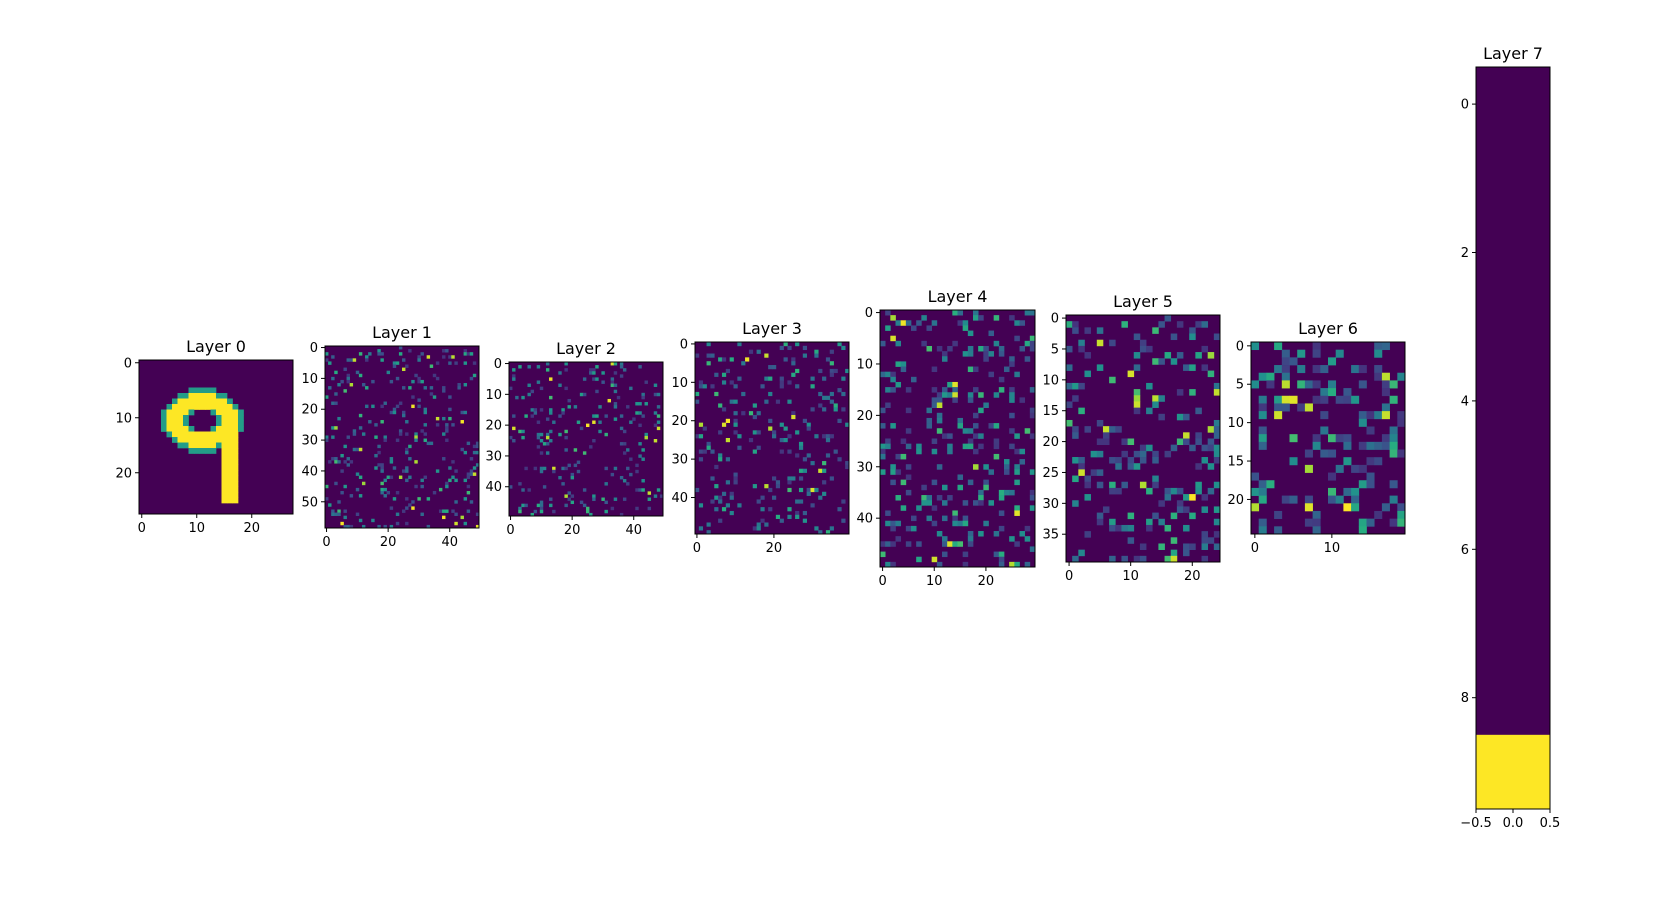  I want to click on y-tick-label: 35, so click(1050, 535).